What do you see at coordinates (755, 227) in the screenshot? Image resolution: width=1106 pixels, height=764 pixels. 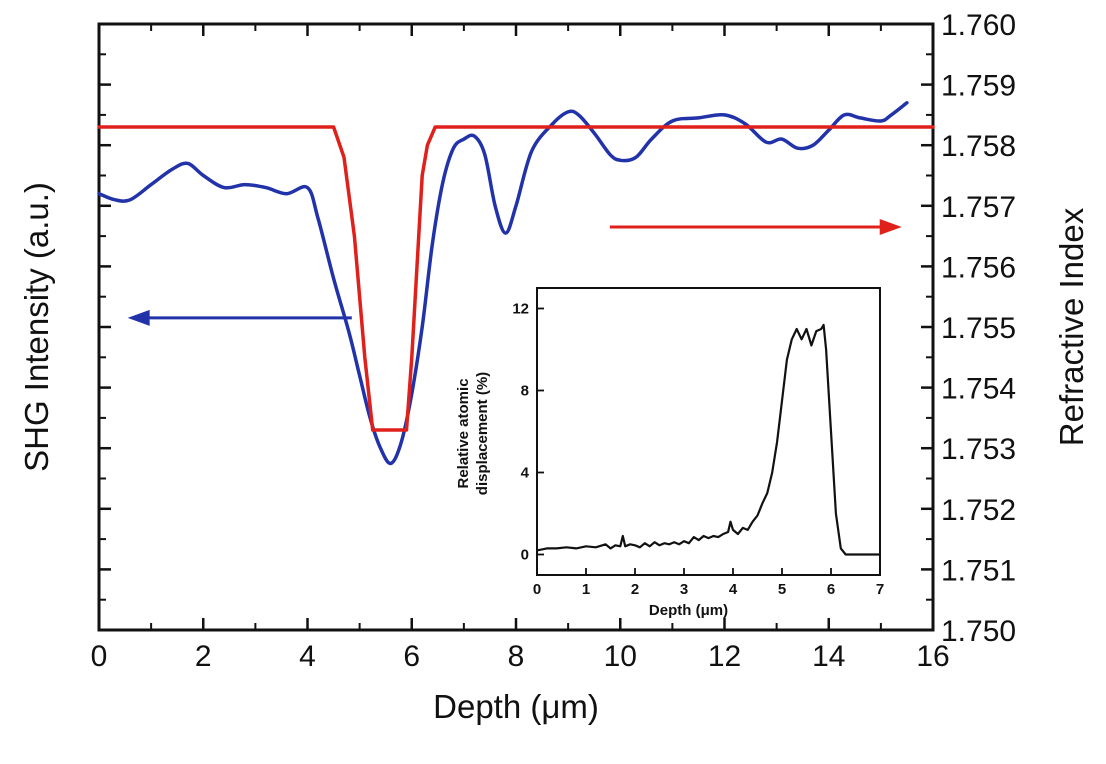 I see `right-axis-arrow` at bounding box center [755, 227].